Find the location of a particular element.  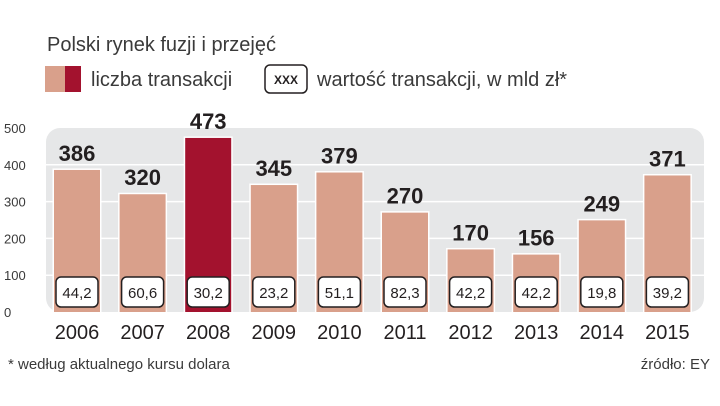

legend-label-count: liczba transakcji is located at coordinates (161, 80).